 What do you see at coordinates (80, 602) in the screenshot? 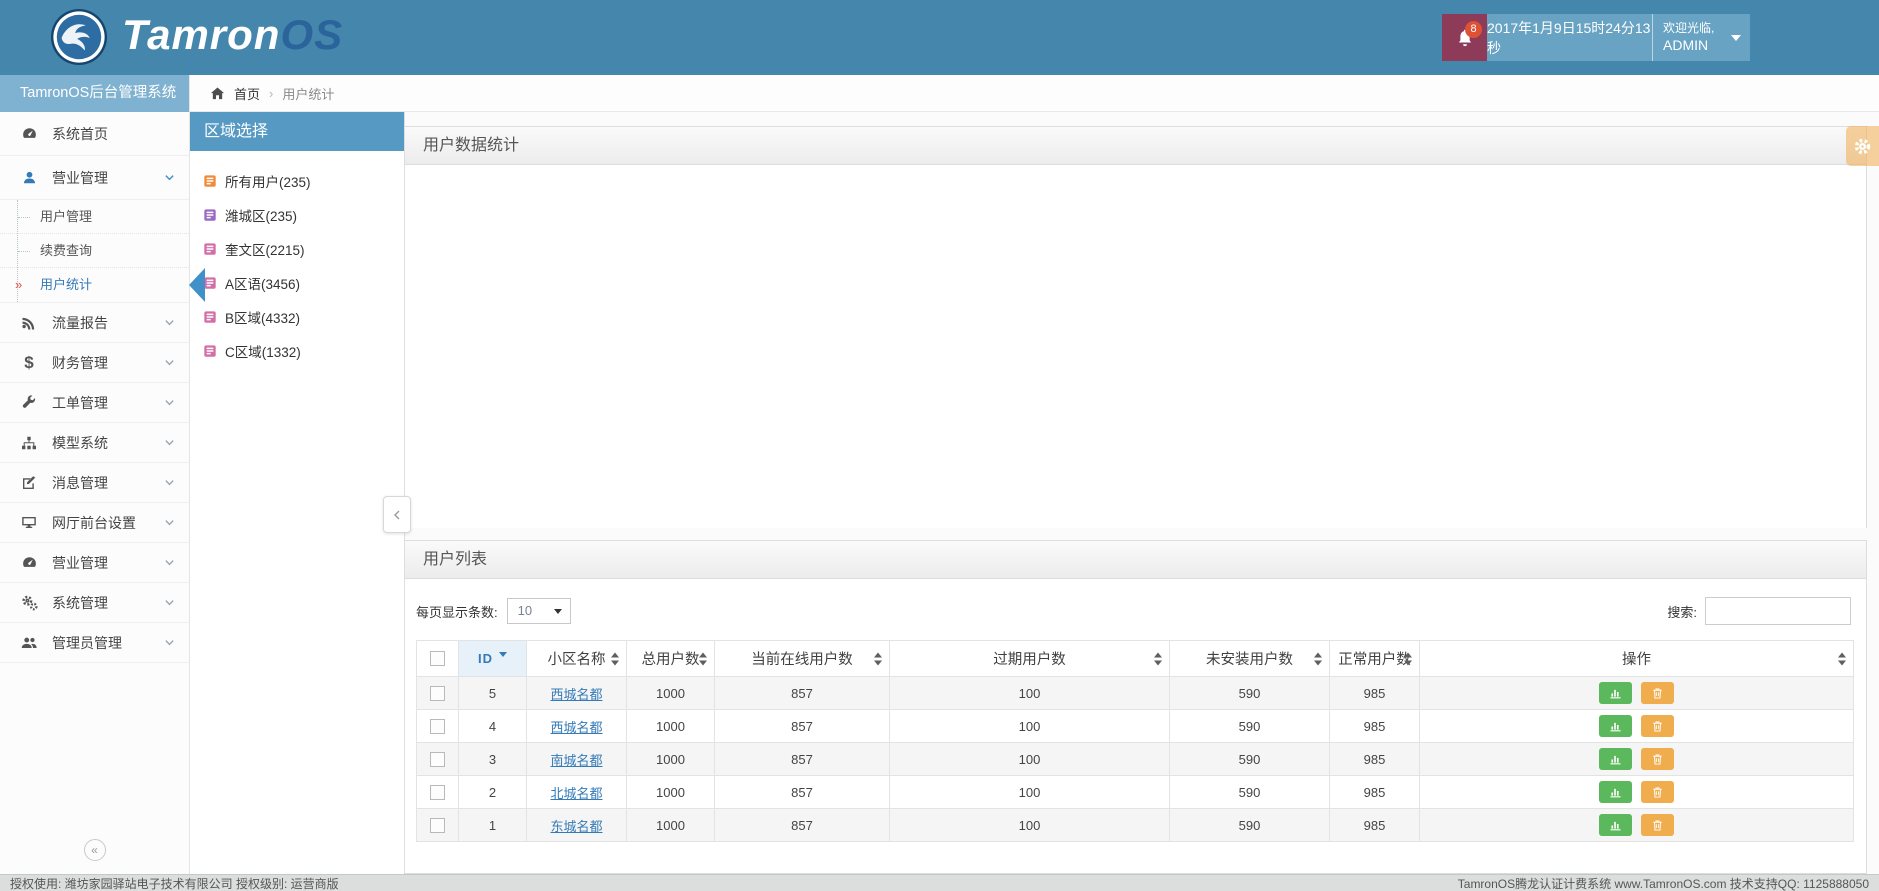
I see `sidebar-item-label: 系统管理` at bounding box center [80, 602].